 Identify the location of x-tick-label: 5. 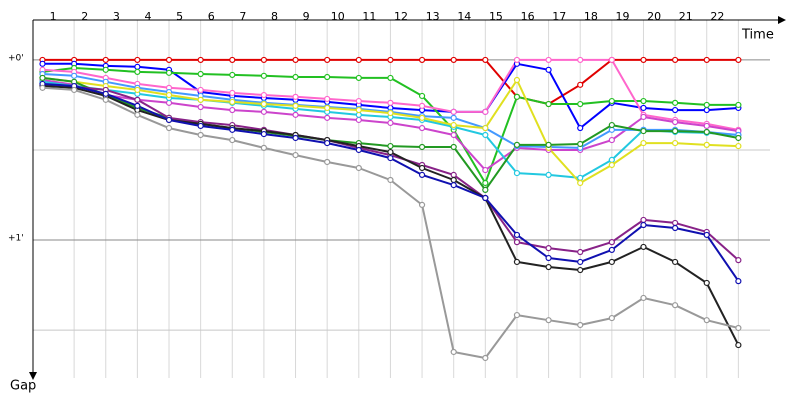
(179, 16).